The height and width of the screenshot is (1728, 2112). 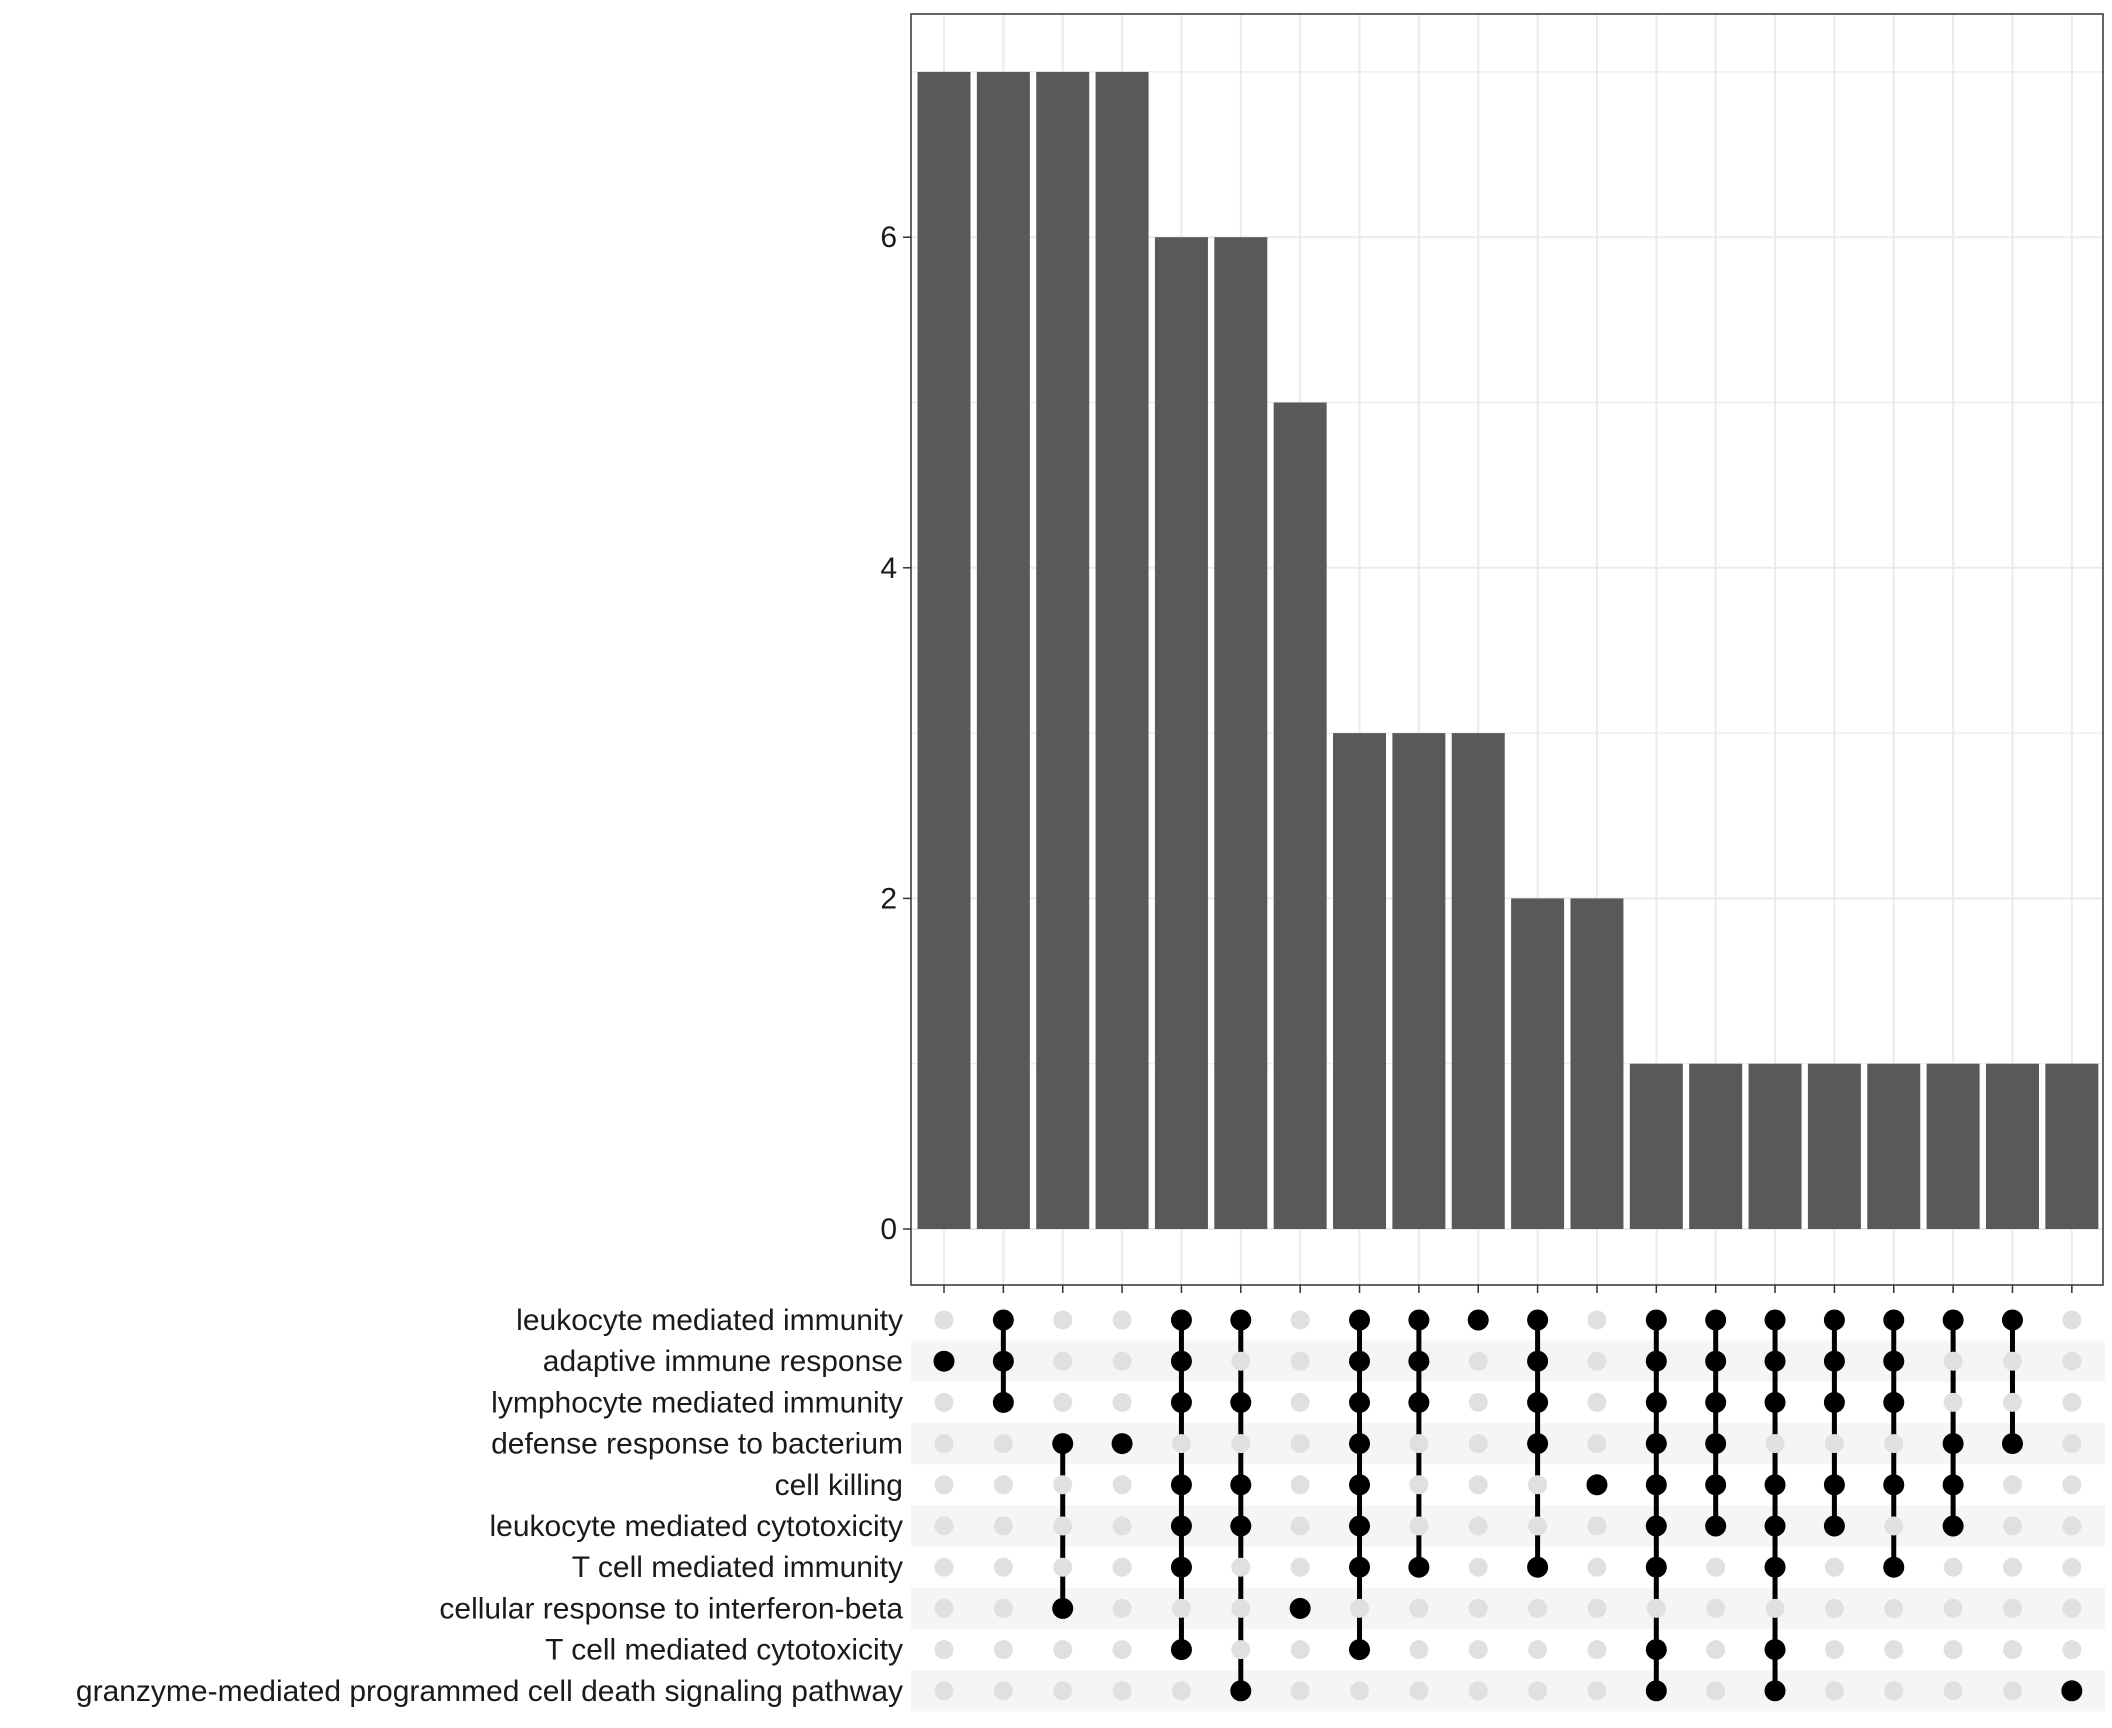 I want to click on matrix-row-stripes, so click(x=1508, y=1526).